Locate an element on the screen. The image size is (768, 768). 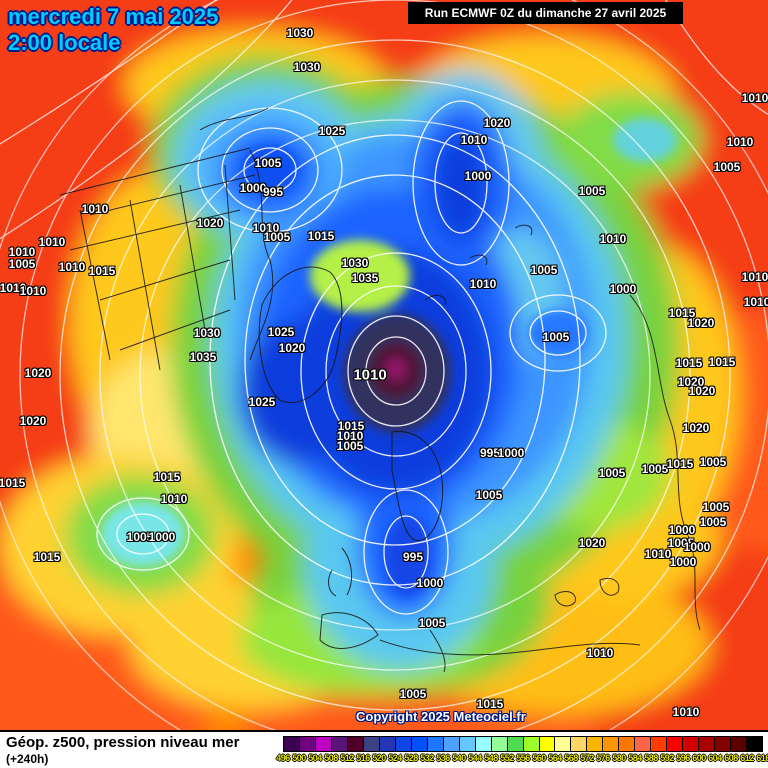
colorbar-tick-label: 532 is located at coordinates (427, 758).